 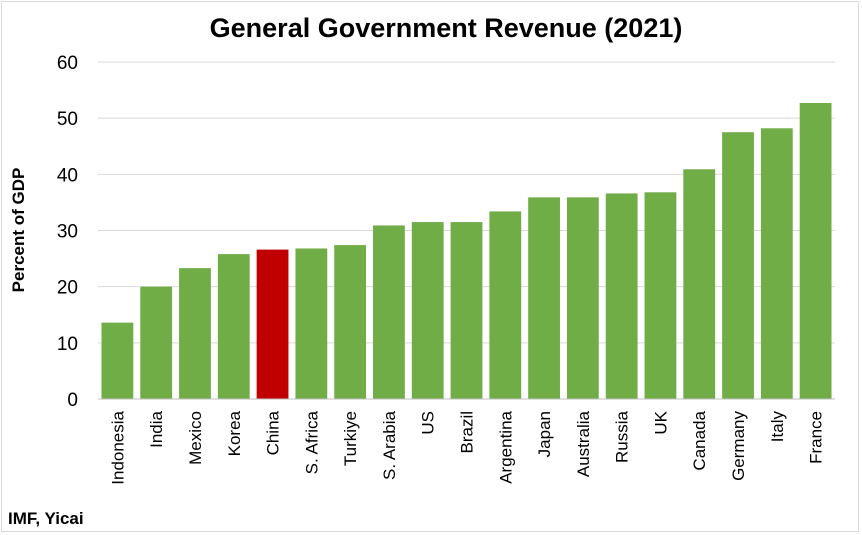 I want to click on x-tick-label: Brazil, so click(x=467, y=432).